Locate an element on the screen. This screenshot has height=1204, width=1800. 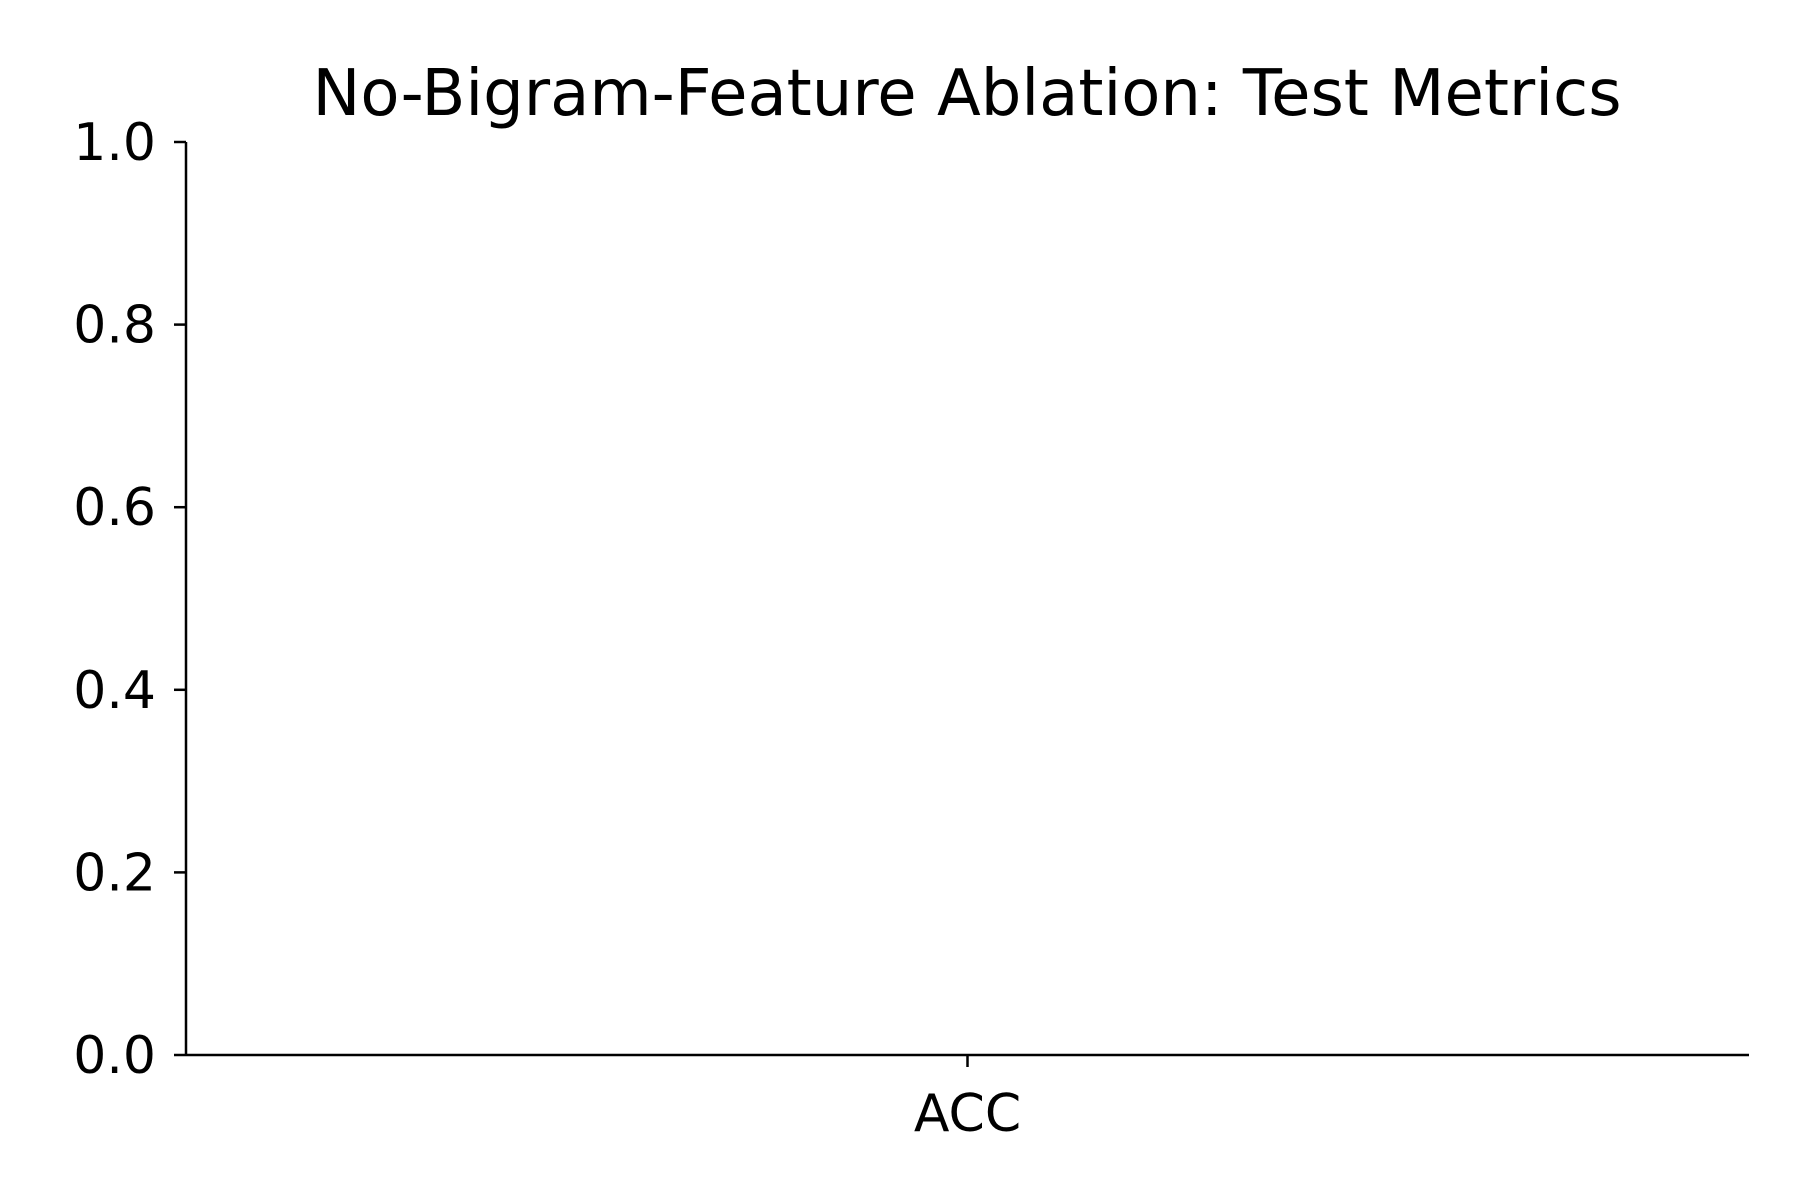
y-tick-label: 0.6 is located at coordinates (114, 508).